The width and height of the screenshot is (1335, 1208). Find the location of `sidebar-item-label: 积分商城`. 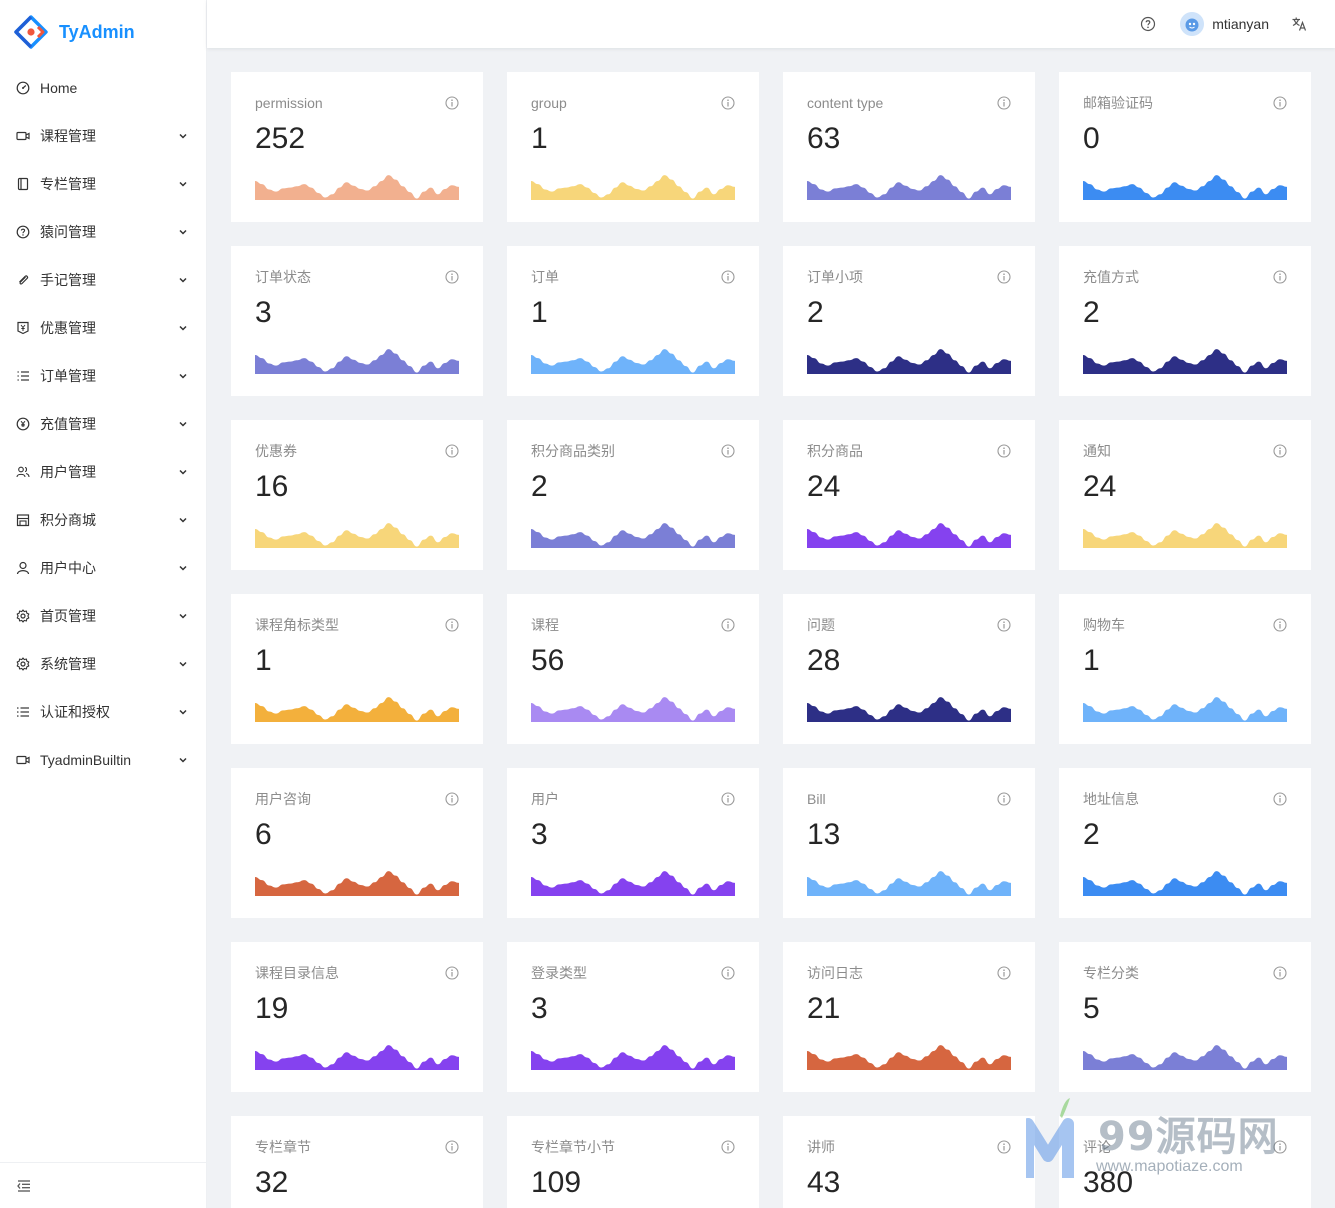

sidebar-item-label: 积分商城 is located at coordinates (68, 520).